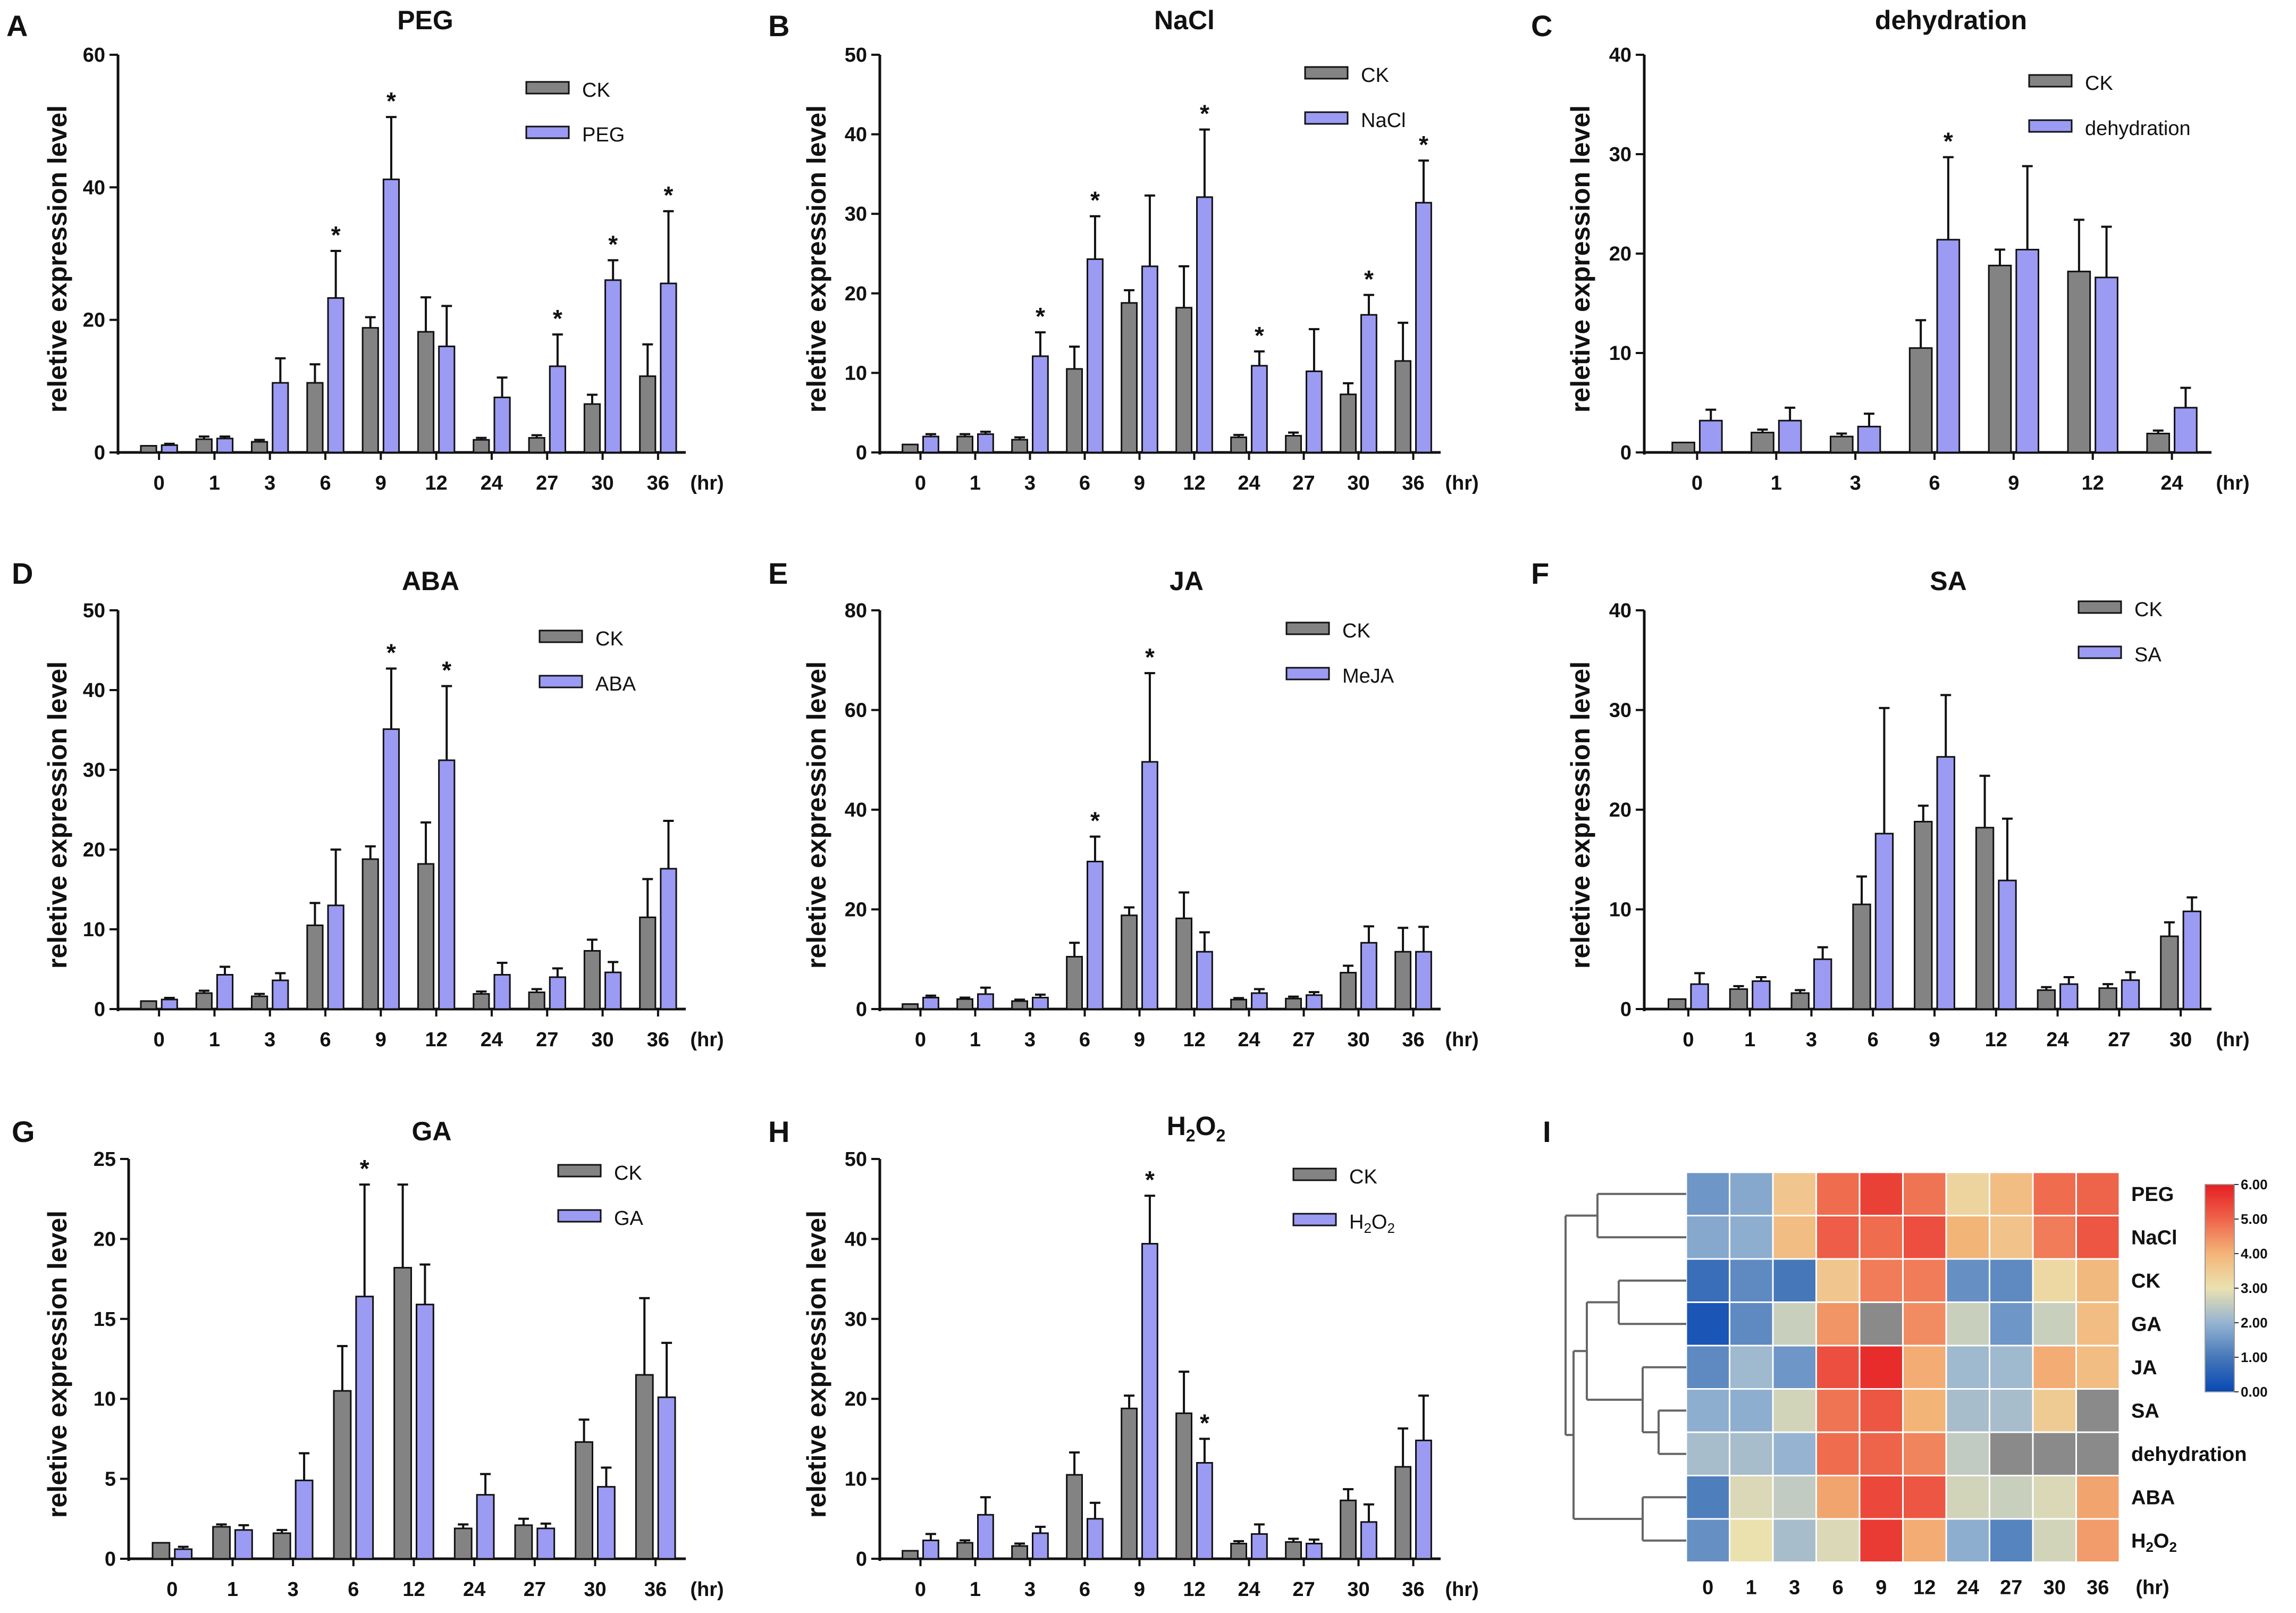 Image resolution: width=2296 pixels, height=1613 pixels. What do you see at coordinates (2220, 1288) in the screenshot?
I see `colorbar` at bounding box center [2220, 1288].